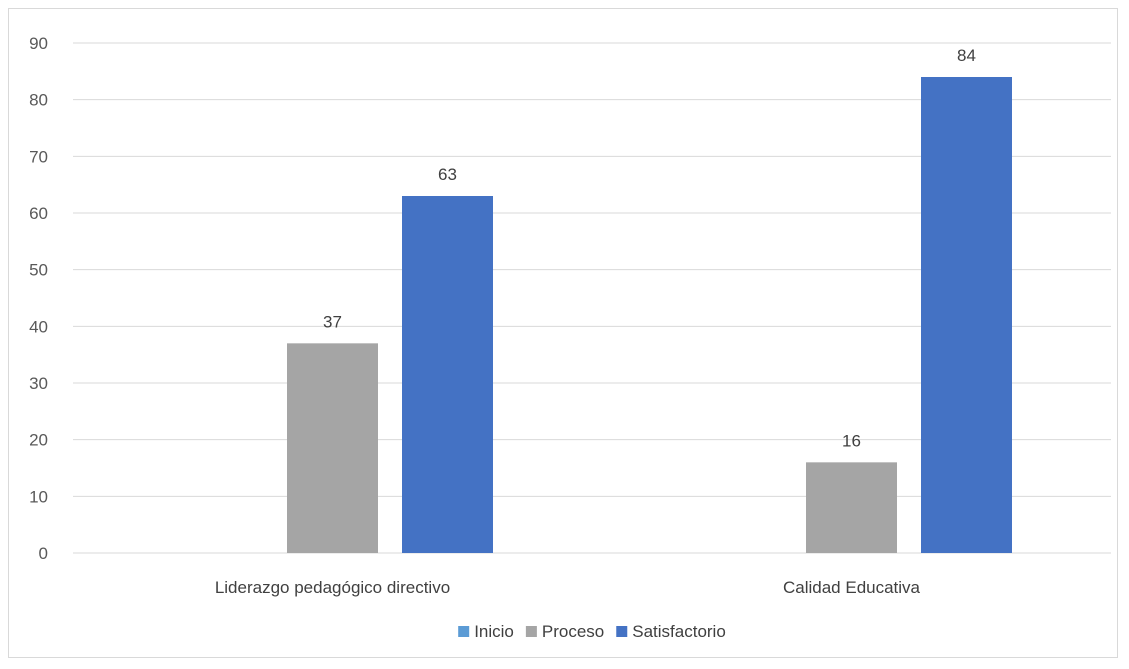 Image resolution: width=1129 pixels, height=669 pixels. I want to click on y-tick-label: 40, so click(38, 326).